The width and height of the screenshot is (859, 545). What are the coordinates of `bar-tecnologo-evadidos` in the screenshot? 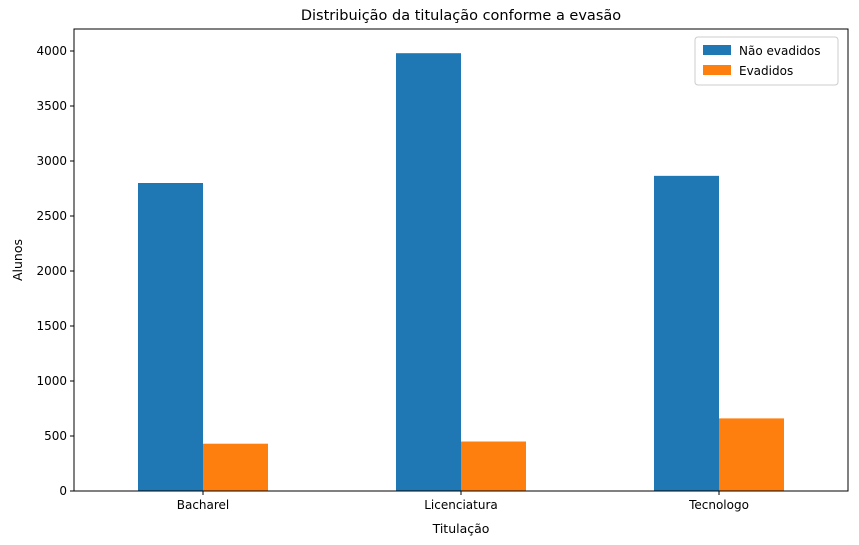 It's located at (751, 454).